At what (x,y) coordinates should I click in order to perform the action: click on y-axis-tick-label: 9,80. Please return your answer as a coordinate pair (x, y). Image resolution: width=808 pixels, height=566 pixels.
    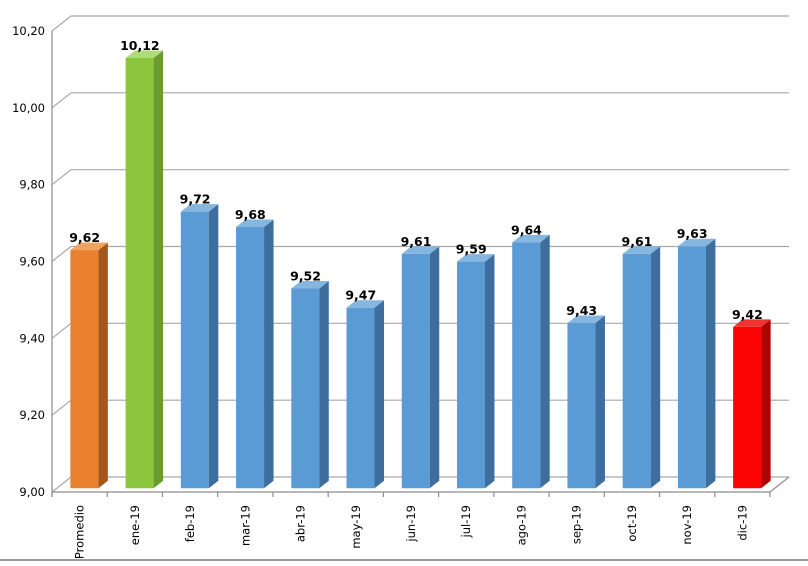
    Looking at the image, I should click on (32, 185).